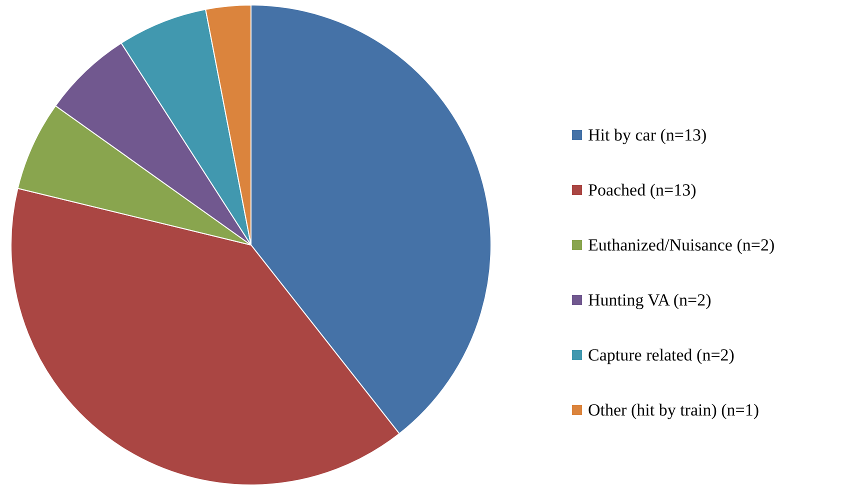 This screenshot has width=853, height=489. I want to click on legend-label: Capture related (n=2), so click(661, 355).